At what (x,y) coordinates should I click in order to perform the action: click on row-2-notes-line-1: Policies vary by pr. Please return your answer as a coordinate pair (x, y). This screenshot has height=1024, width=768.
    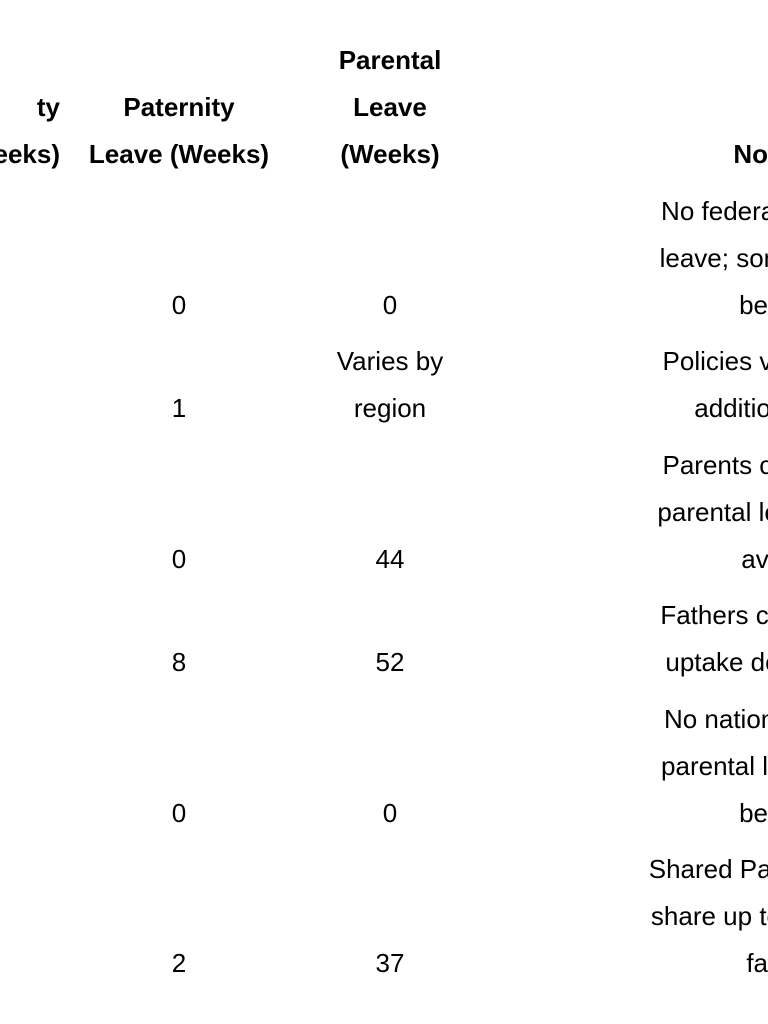
    Looking at the image, I should click on (715, 361).